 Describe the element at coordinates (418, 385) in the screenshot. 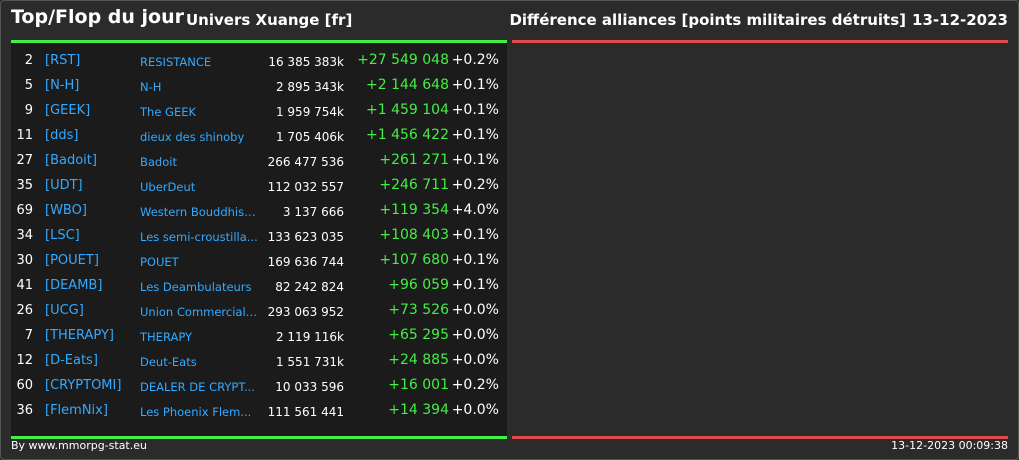

I see `points-delta: +16 001` at that location.